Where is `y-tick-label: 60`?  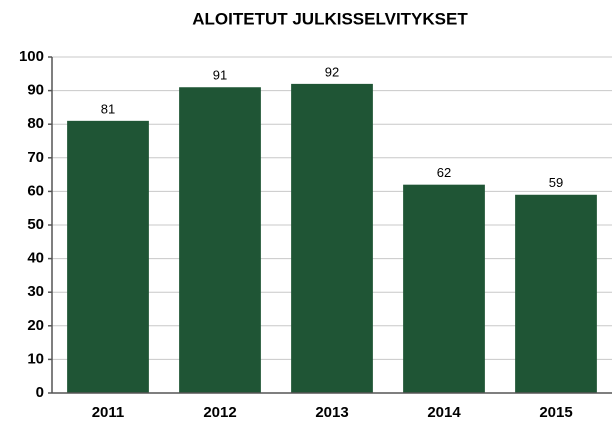
y-tick-label: 60 is located at coordinates (35, 190).